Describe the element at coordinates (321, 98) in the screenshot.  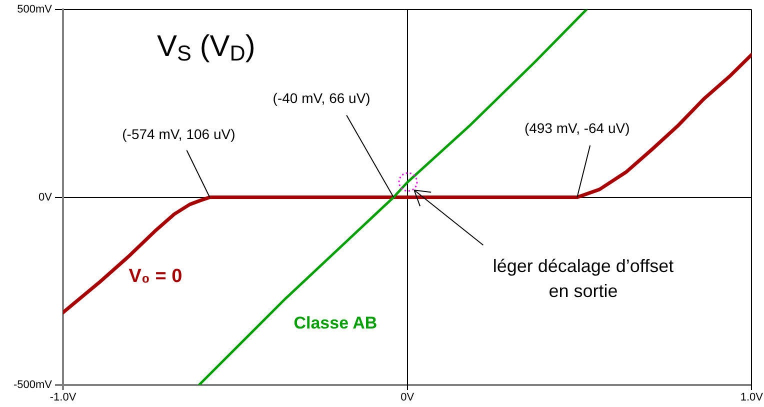
I see `annotation: (-40 mV, 66 uV)` at that location.